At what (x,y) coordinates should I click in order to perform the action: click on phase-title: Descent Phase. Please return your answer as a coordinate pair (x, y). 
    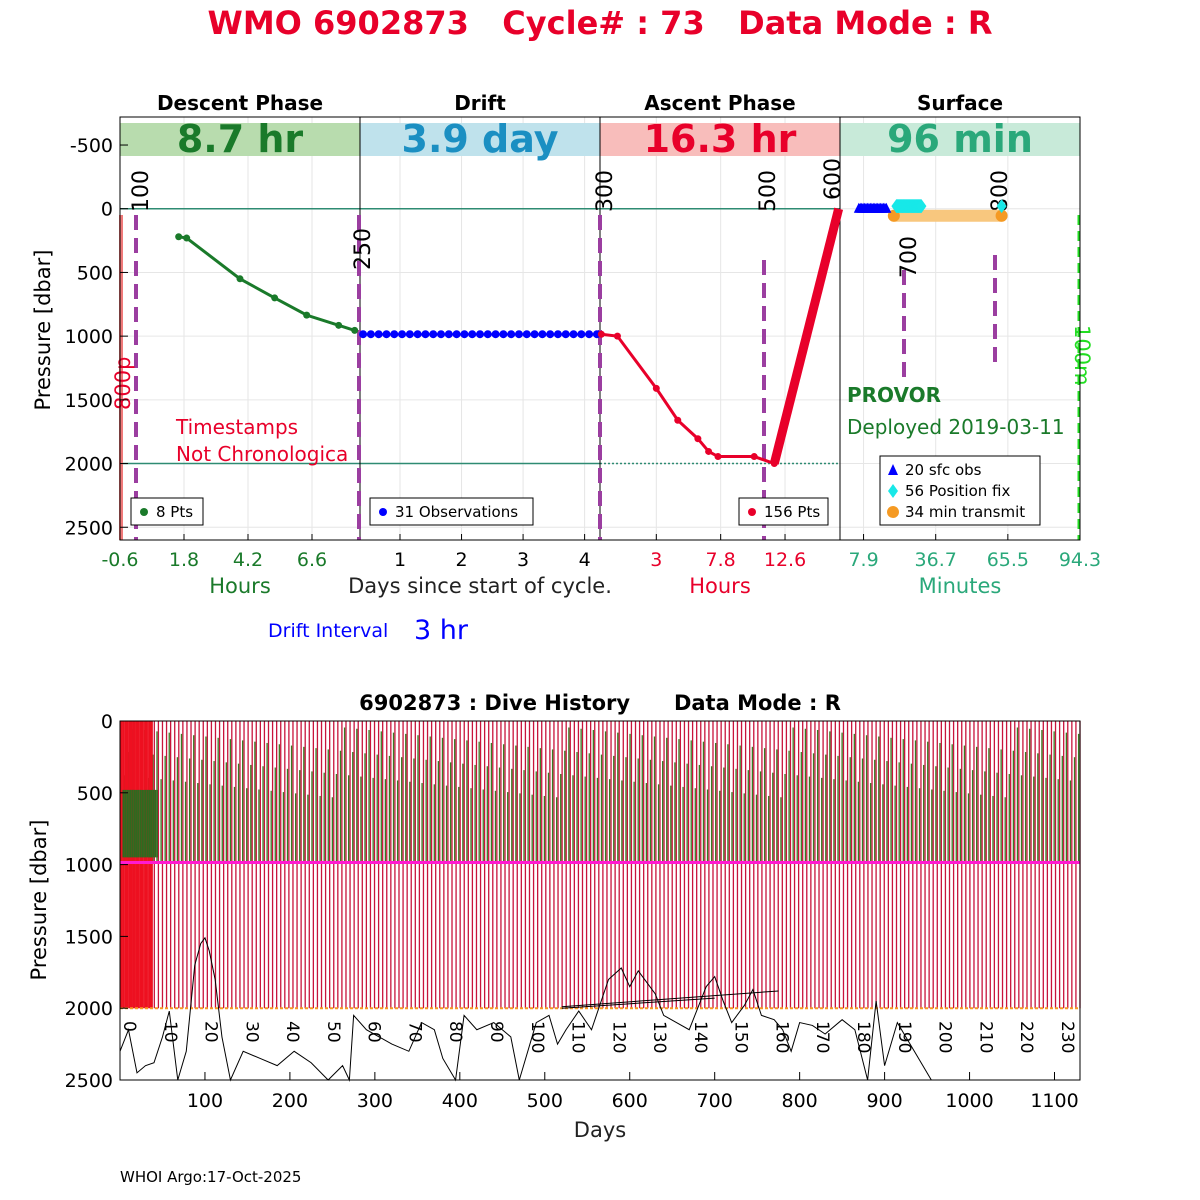
    Looking at the image, I should click on (240, 103).